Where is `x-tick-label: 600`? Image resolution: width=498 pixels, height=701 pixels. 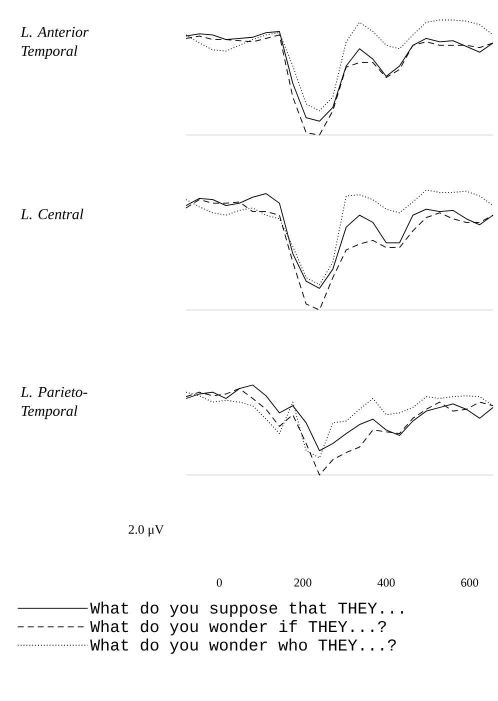
x-tick-label: 600 is located at coordinates (469, 582).